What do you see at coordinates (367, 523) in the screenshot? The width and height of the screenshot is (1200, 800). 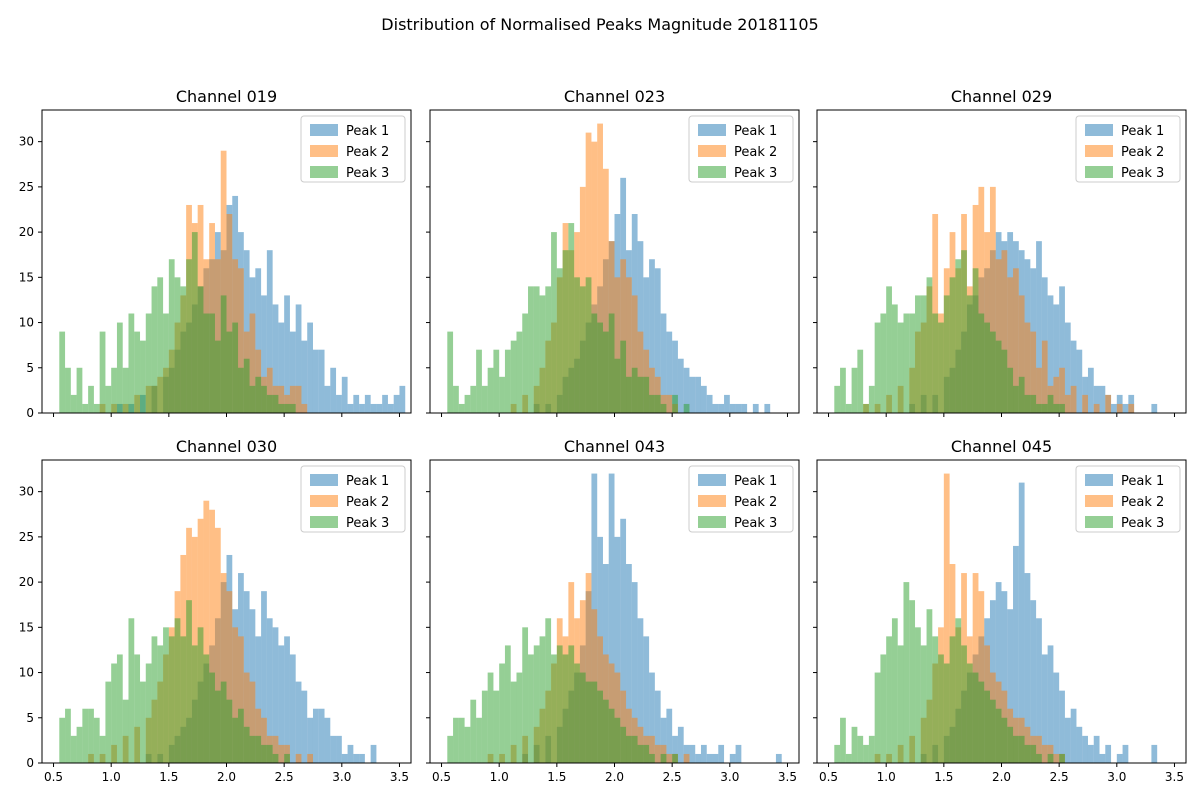 I see `legend-label: Peak 3` at bounding box center [367, 523].